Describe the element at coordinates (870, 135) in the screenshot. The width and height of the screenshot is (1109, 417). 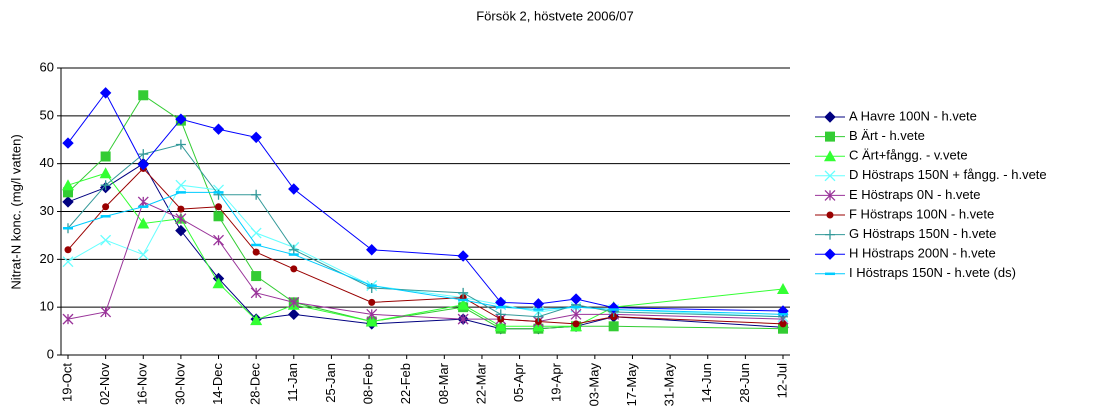
I see `legend-item: B Ärt - h.vete` at that location.